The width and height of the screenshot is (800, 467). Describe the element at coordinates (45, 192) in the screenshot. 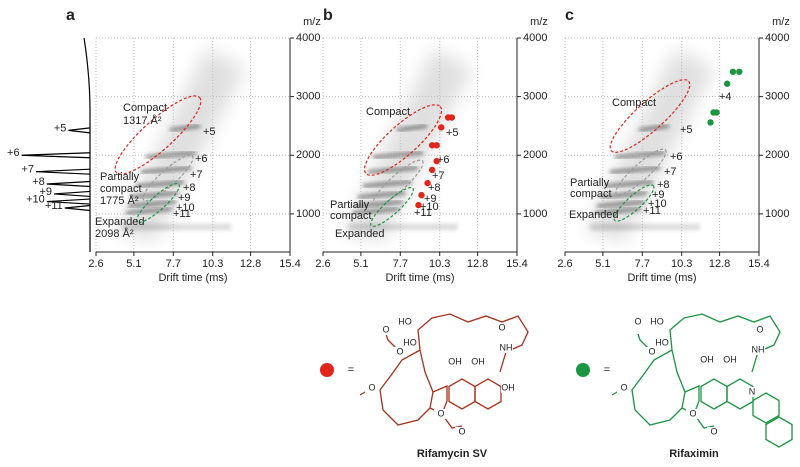

I see `spectrum-label: +9` at that location.